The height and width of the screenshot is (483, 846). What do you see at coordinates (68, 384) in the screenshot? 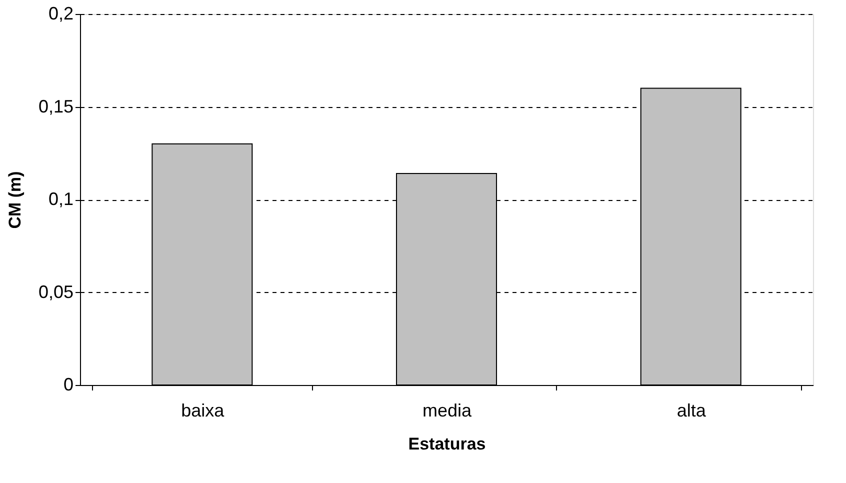
I see `y-tick-label: 0` at bounding box center [68, 384].